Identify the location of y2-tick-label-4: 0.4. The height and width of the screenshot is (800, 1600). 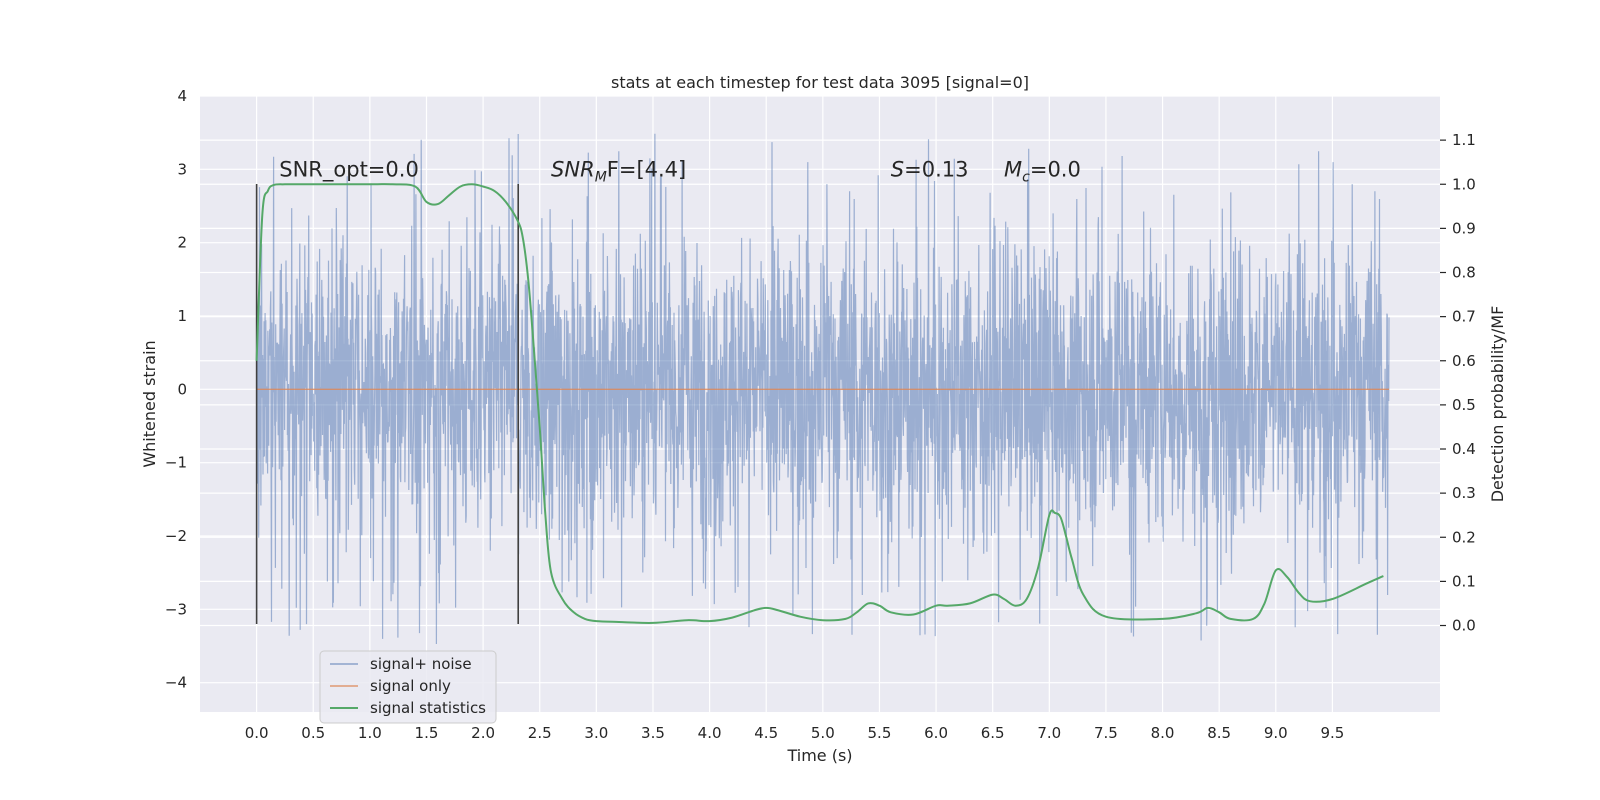
(1464, 449).